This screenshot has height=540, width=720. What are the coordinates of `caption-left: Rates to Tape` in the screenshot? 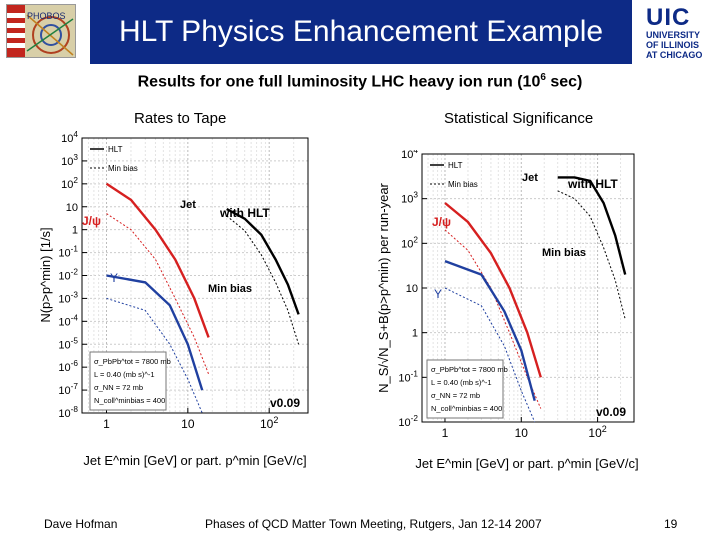 It's located at (180, 118).